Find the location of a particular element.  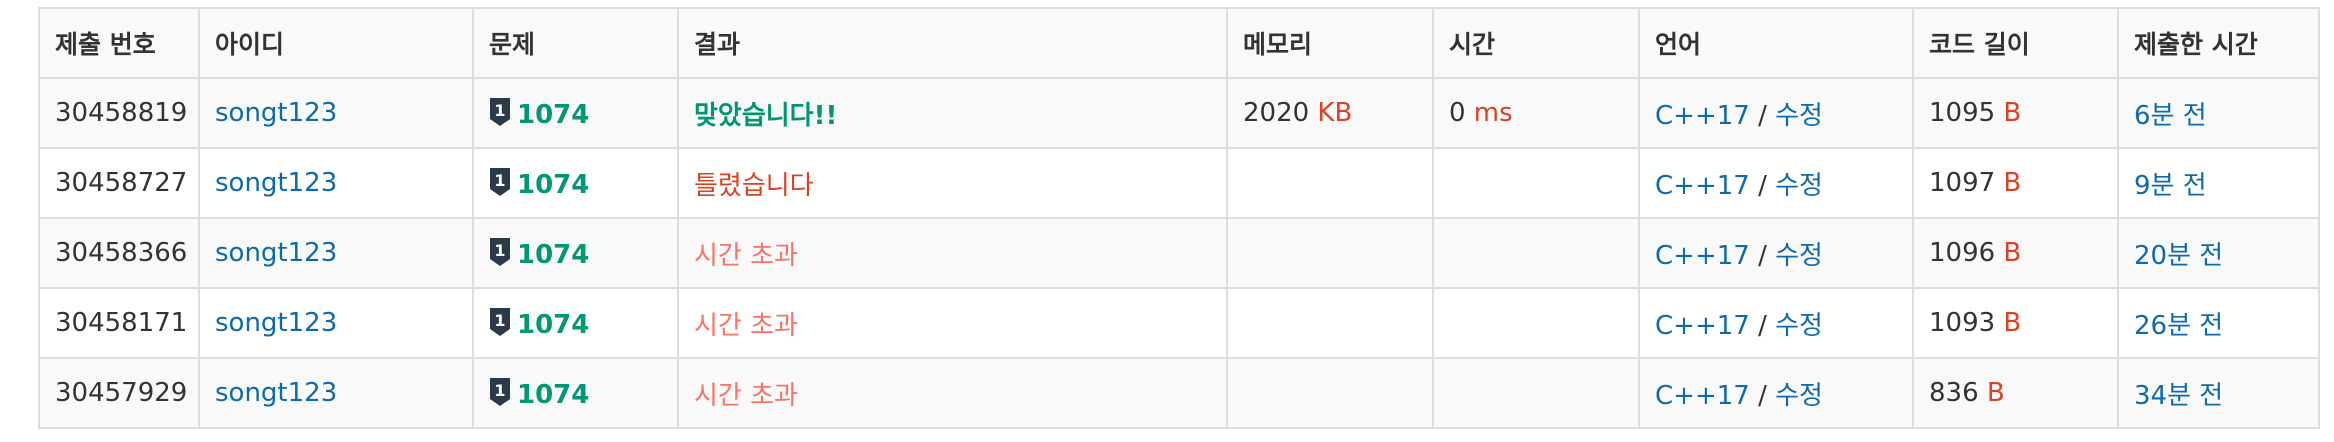

time-unit: ms is located at coordinates (1489, 113).